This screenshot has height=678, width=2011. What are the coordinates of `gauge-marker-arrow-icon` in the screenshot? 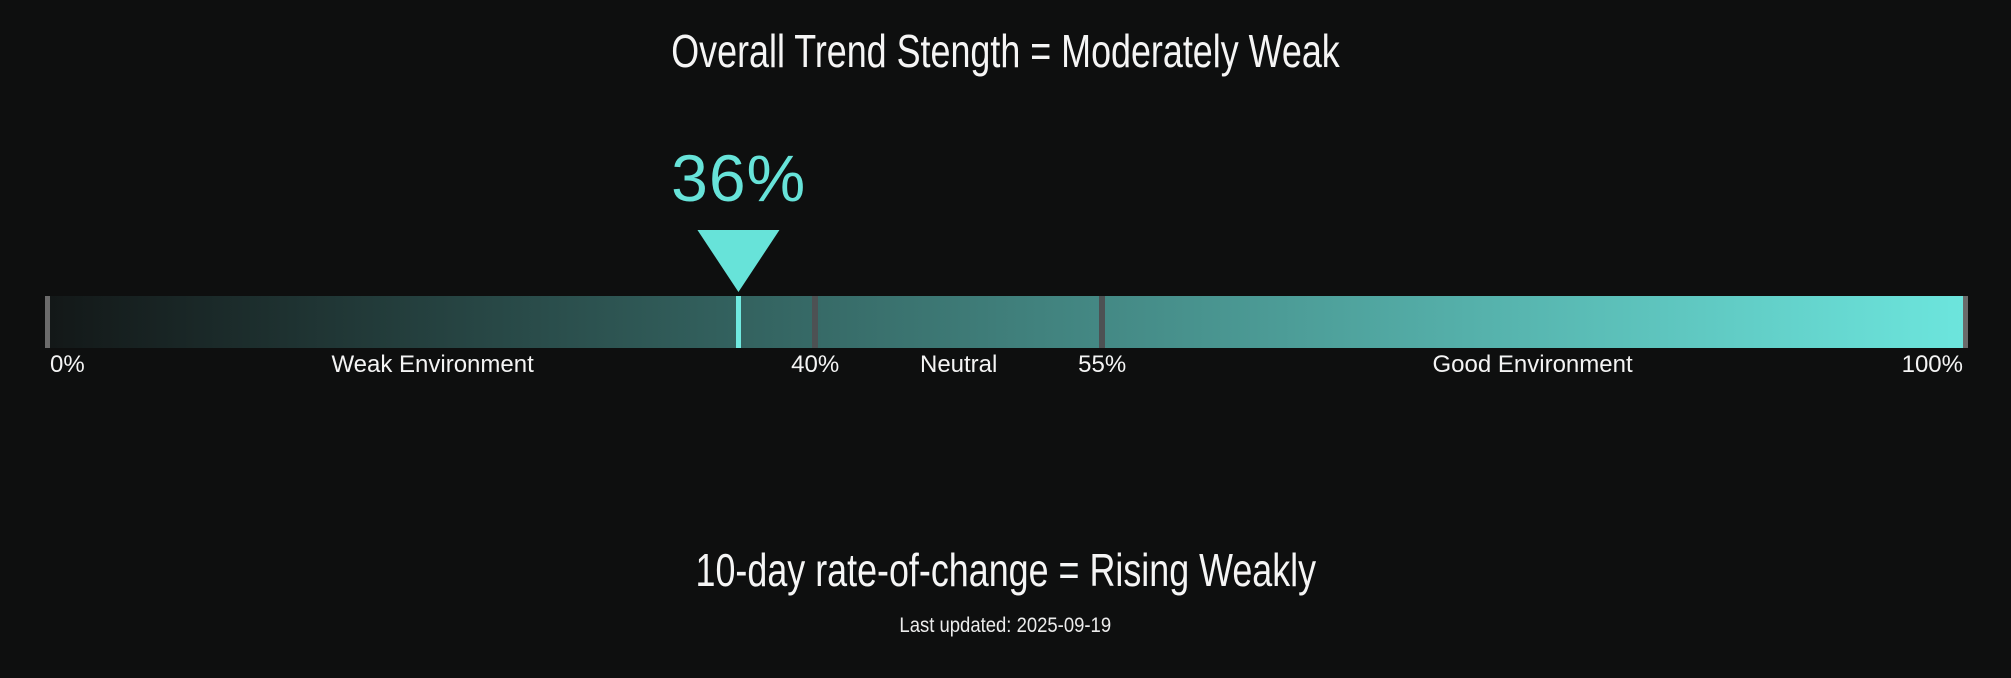 It's located at (738, 261).